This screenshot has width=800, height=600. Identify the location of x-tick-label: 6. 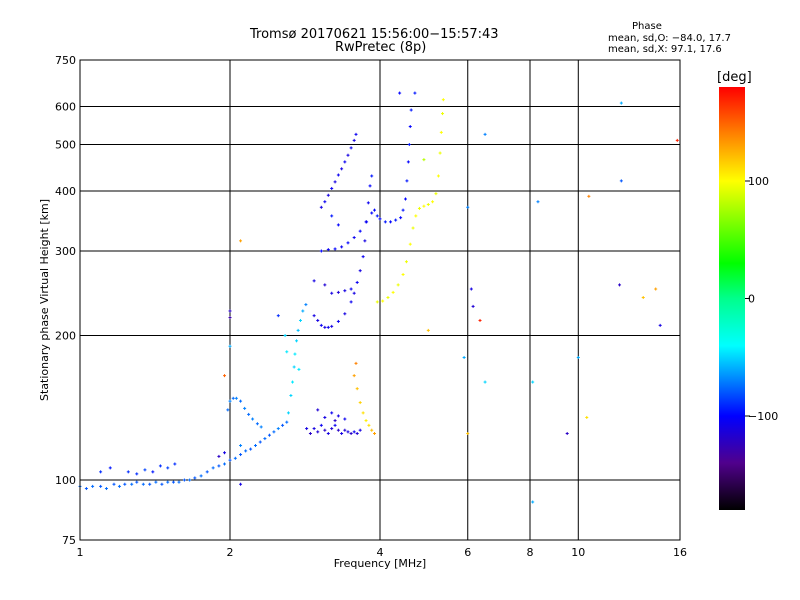
(467, 552).